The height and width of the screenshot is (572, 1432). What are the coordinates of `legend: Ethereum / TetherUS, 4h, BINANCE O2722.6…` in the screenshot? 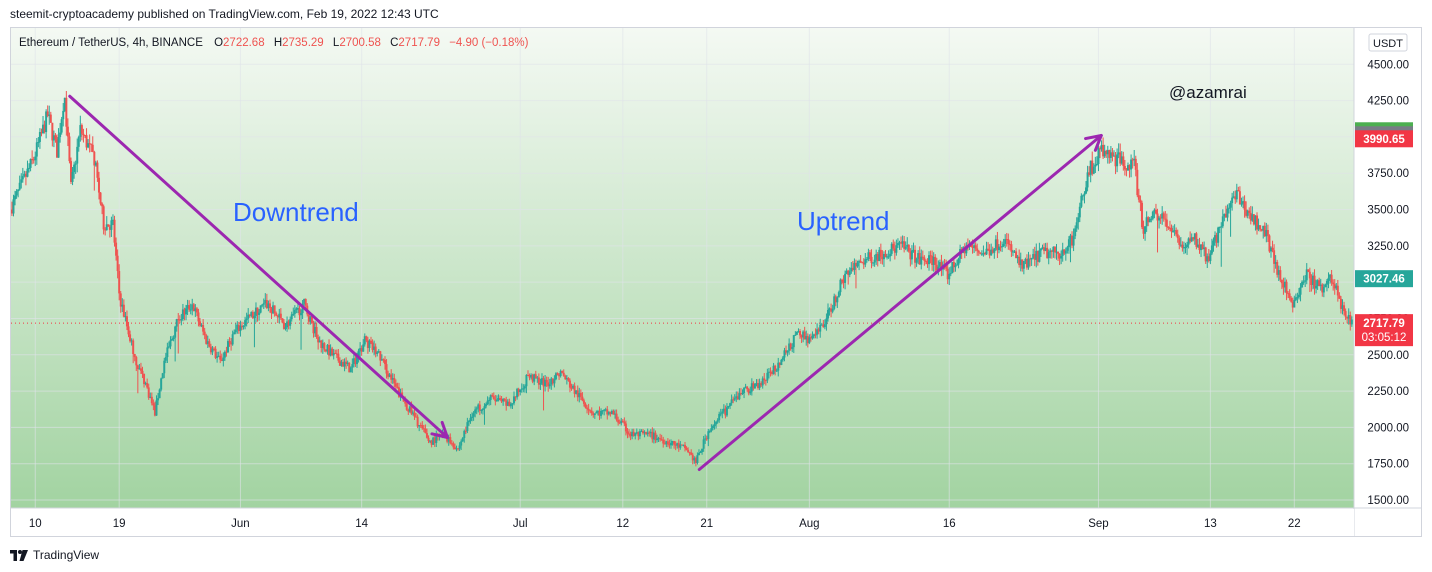 It's located at (274, 43).